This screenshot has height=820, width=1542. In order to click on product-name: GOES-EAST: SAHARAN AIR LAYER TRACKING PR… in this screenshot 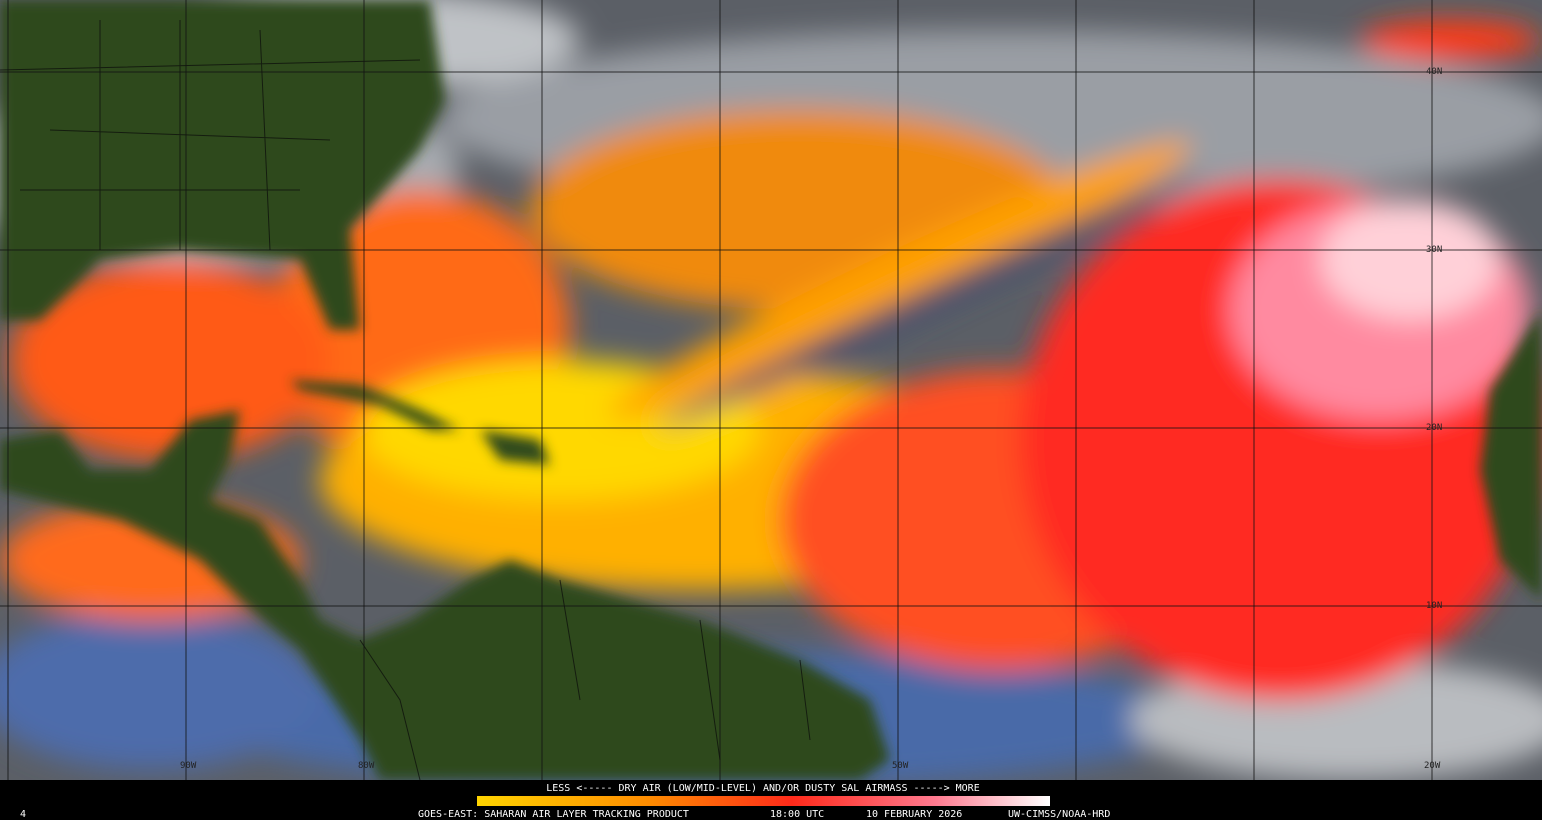, I will do `click(553, 814)`.